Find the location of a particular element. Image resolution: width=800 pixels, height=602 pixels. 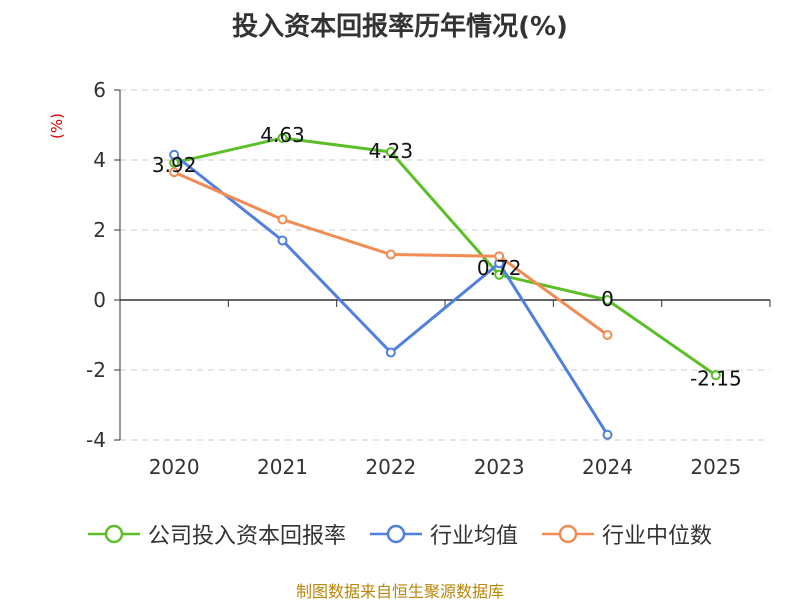

y-tick-label: -4 is located at coordinates (96, 440).